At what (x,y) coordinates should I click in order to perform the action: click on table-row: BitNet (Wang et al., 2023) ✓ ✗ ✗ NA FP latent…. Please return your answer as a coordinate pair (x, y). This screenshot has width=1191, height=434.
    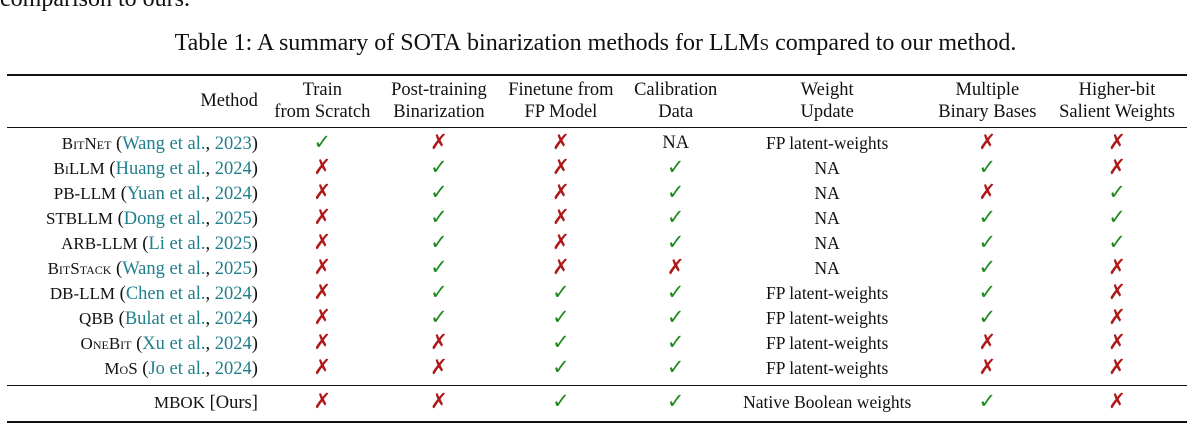
    Looking at the image, I should click on (597, 142).